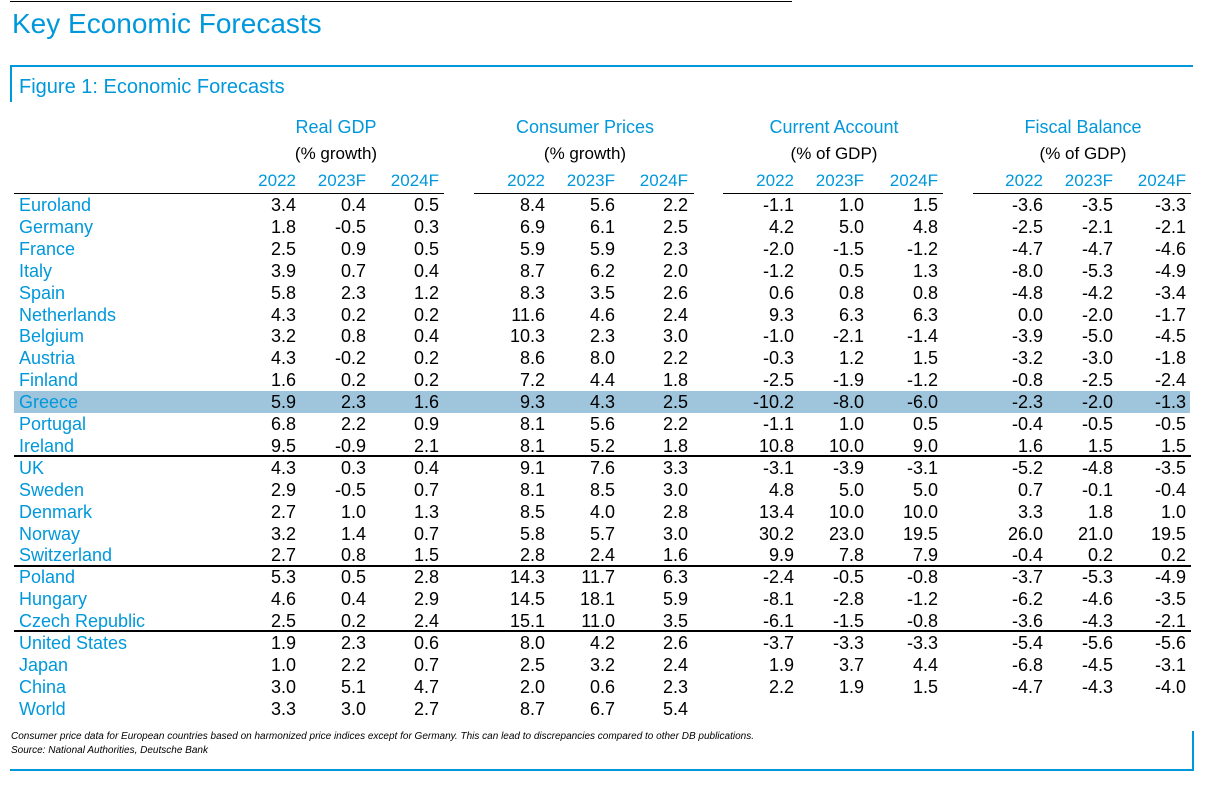 The width and height of the screenshot is (1226, 785). What do you see at coordinates (283, 292) in the screenshot?
I see `value-cell: 5.8` at bounding box center [283, 292].